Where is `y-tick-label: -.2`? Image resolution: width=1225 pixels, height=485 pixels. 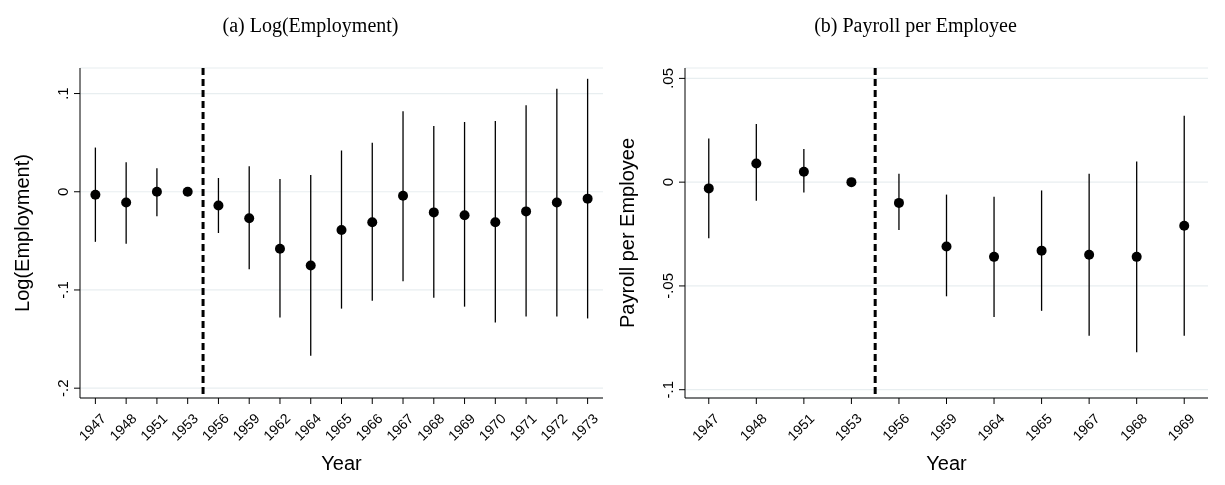 y-tick-label: -.2 is located at coordinates (62, 388).